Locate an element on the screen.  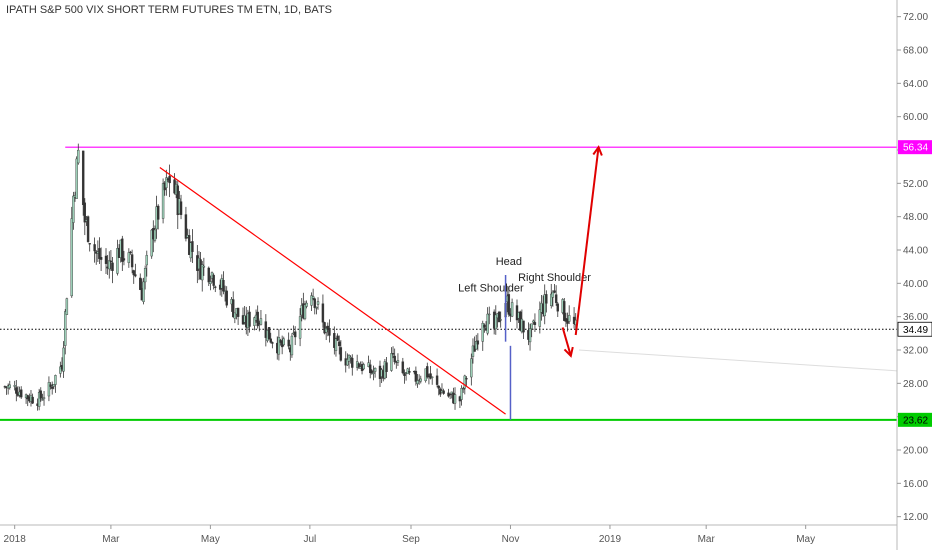
y-tick-label: 28.00 is located at coordinates (915, 384).